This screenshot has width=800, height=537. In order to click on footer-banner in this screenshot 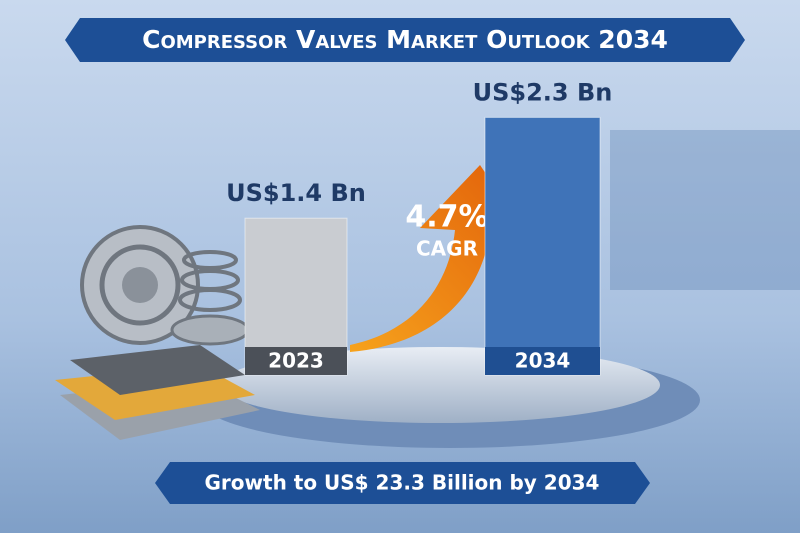, I will do `click(402, 483)`.